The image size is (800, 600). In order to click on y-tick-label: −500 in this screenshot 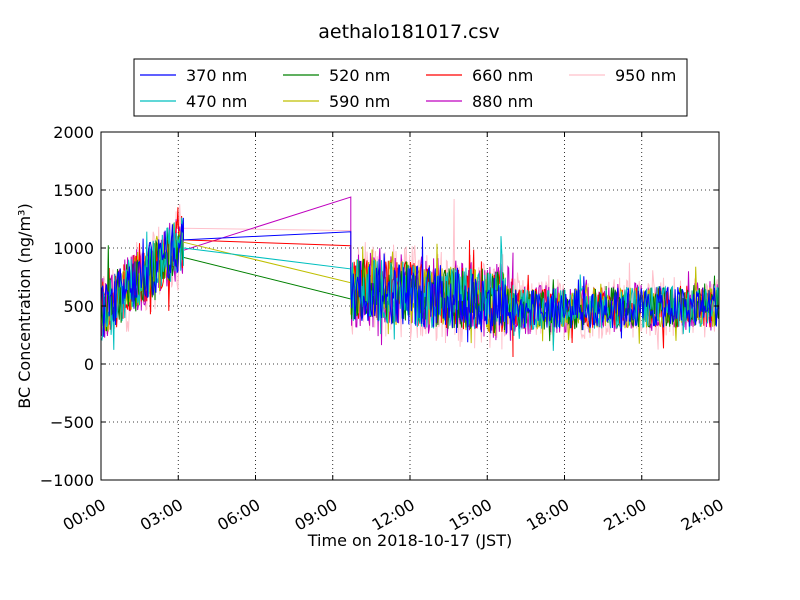, I will do `click(72, 422)`.